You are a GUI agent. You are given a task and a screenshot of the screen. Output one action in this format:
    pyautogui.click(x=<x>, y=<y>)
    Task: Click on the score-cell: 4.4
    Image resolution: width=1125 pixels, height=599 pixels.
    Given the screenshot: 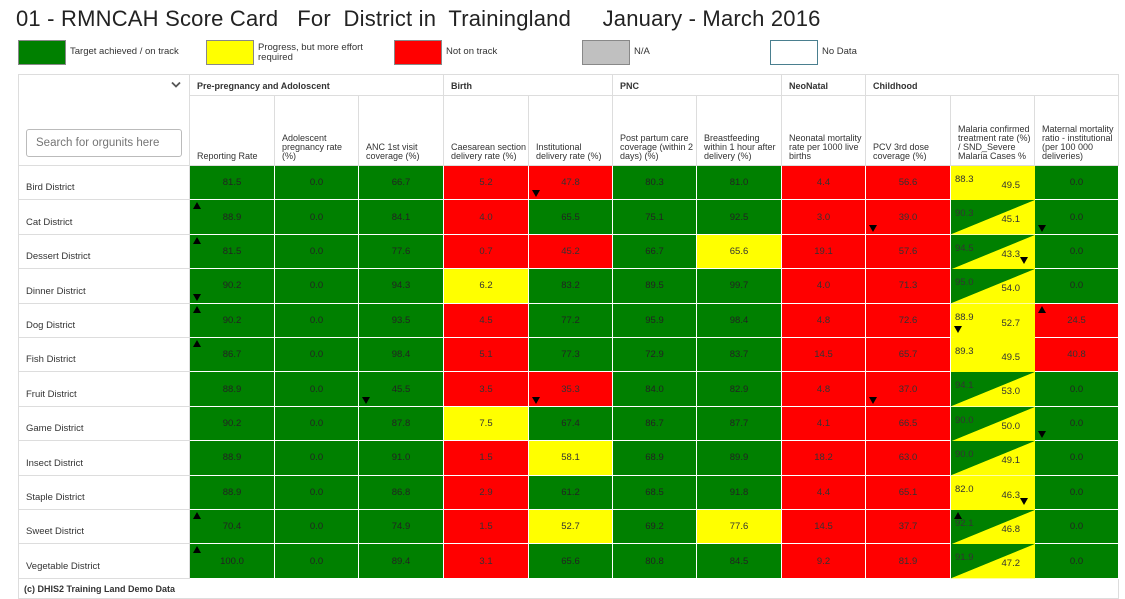 What is the action you would take?
    pyautogui.click(x=824, y=183)
    